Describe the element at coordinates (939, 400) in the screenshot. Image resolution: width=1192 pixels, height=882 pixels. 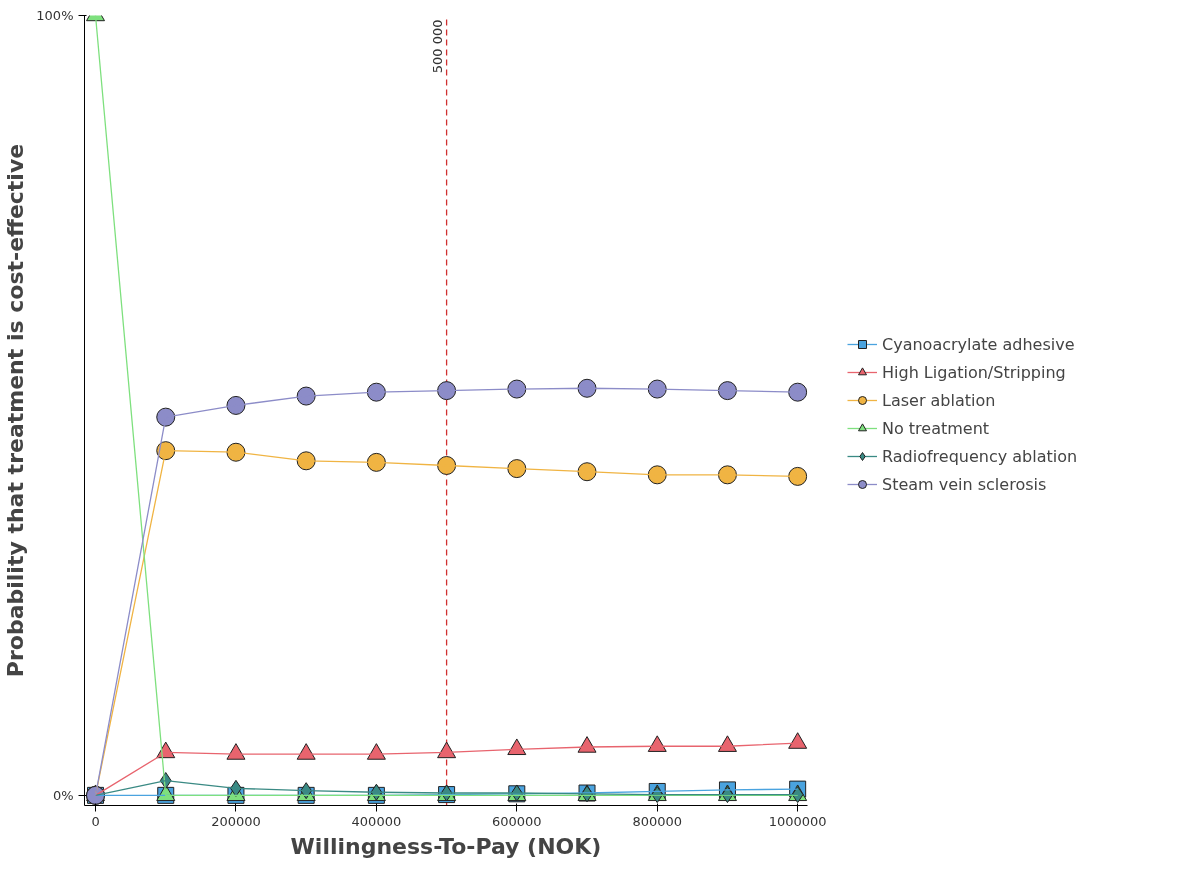
I see `legend-label: Laser ablation` at that location.